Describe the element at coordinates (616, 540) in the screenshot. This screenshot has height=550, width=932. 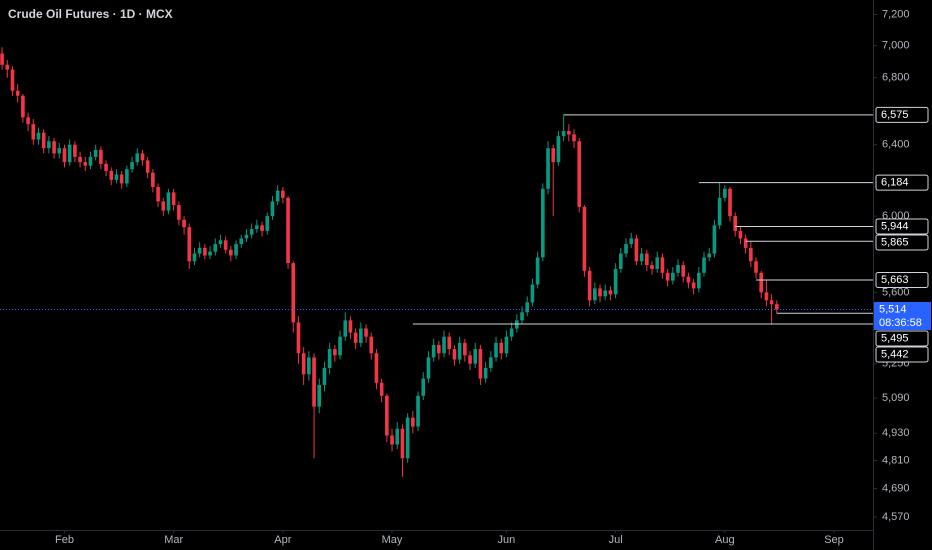
I see `x-tick-label: Jul` at that location.